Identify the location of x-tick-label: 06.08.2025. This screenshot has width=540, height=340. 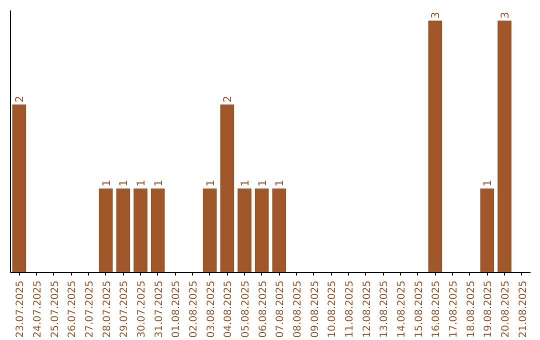
(263, 309).